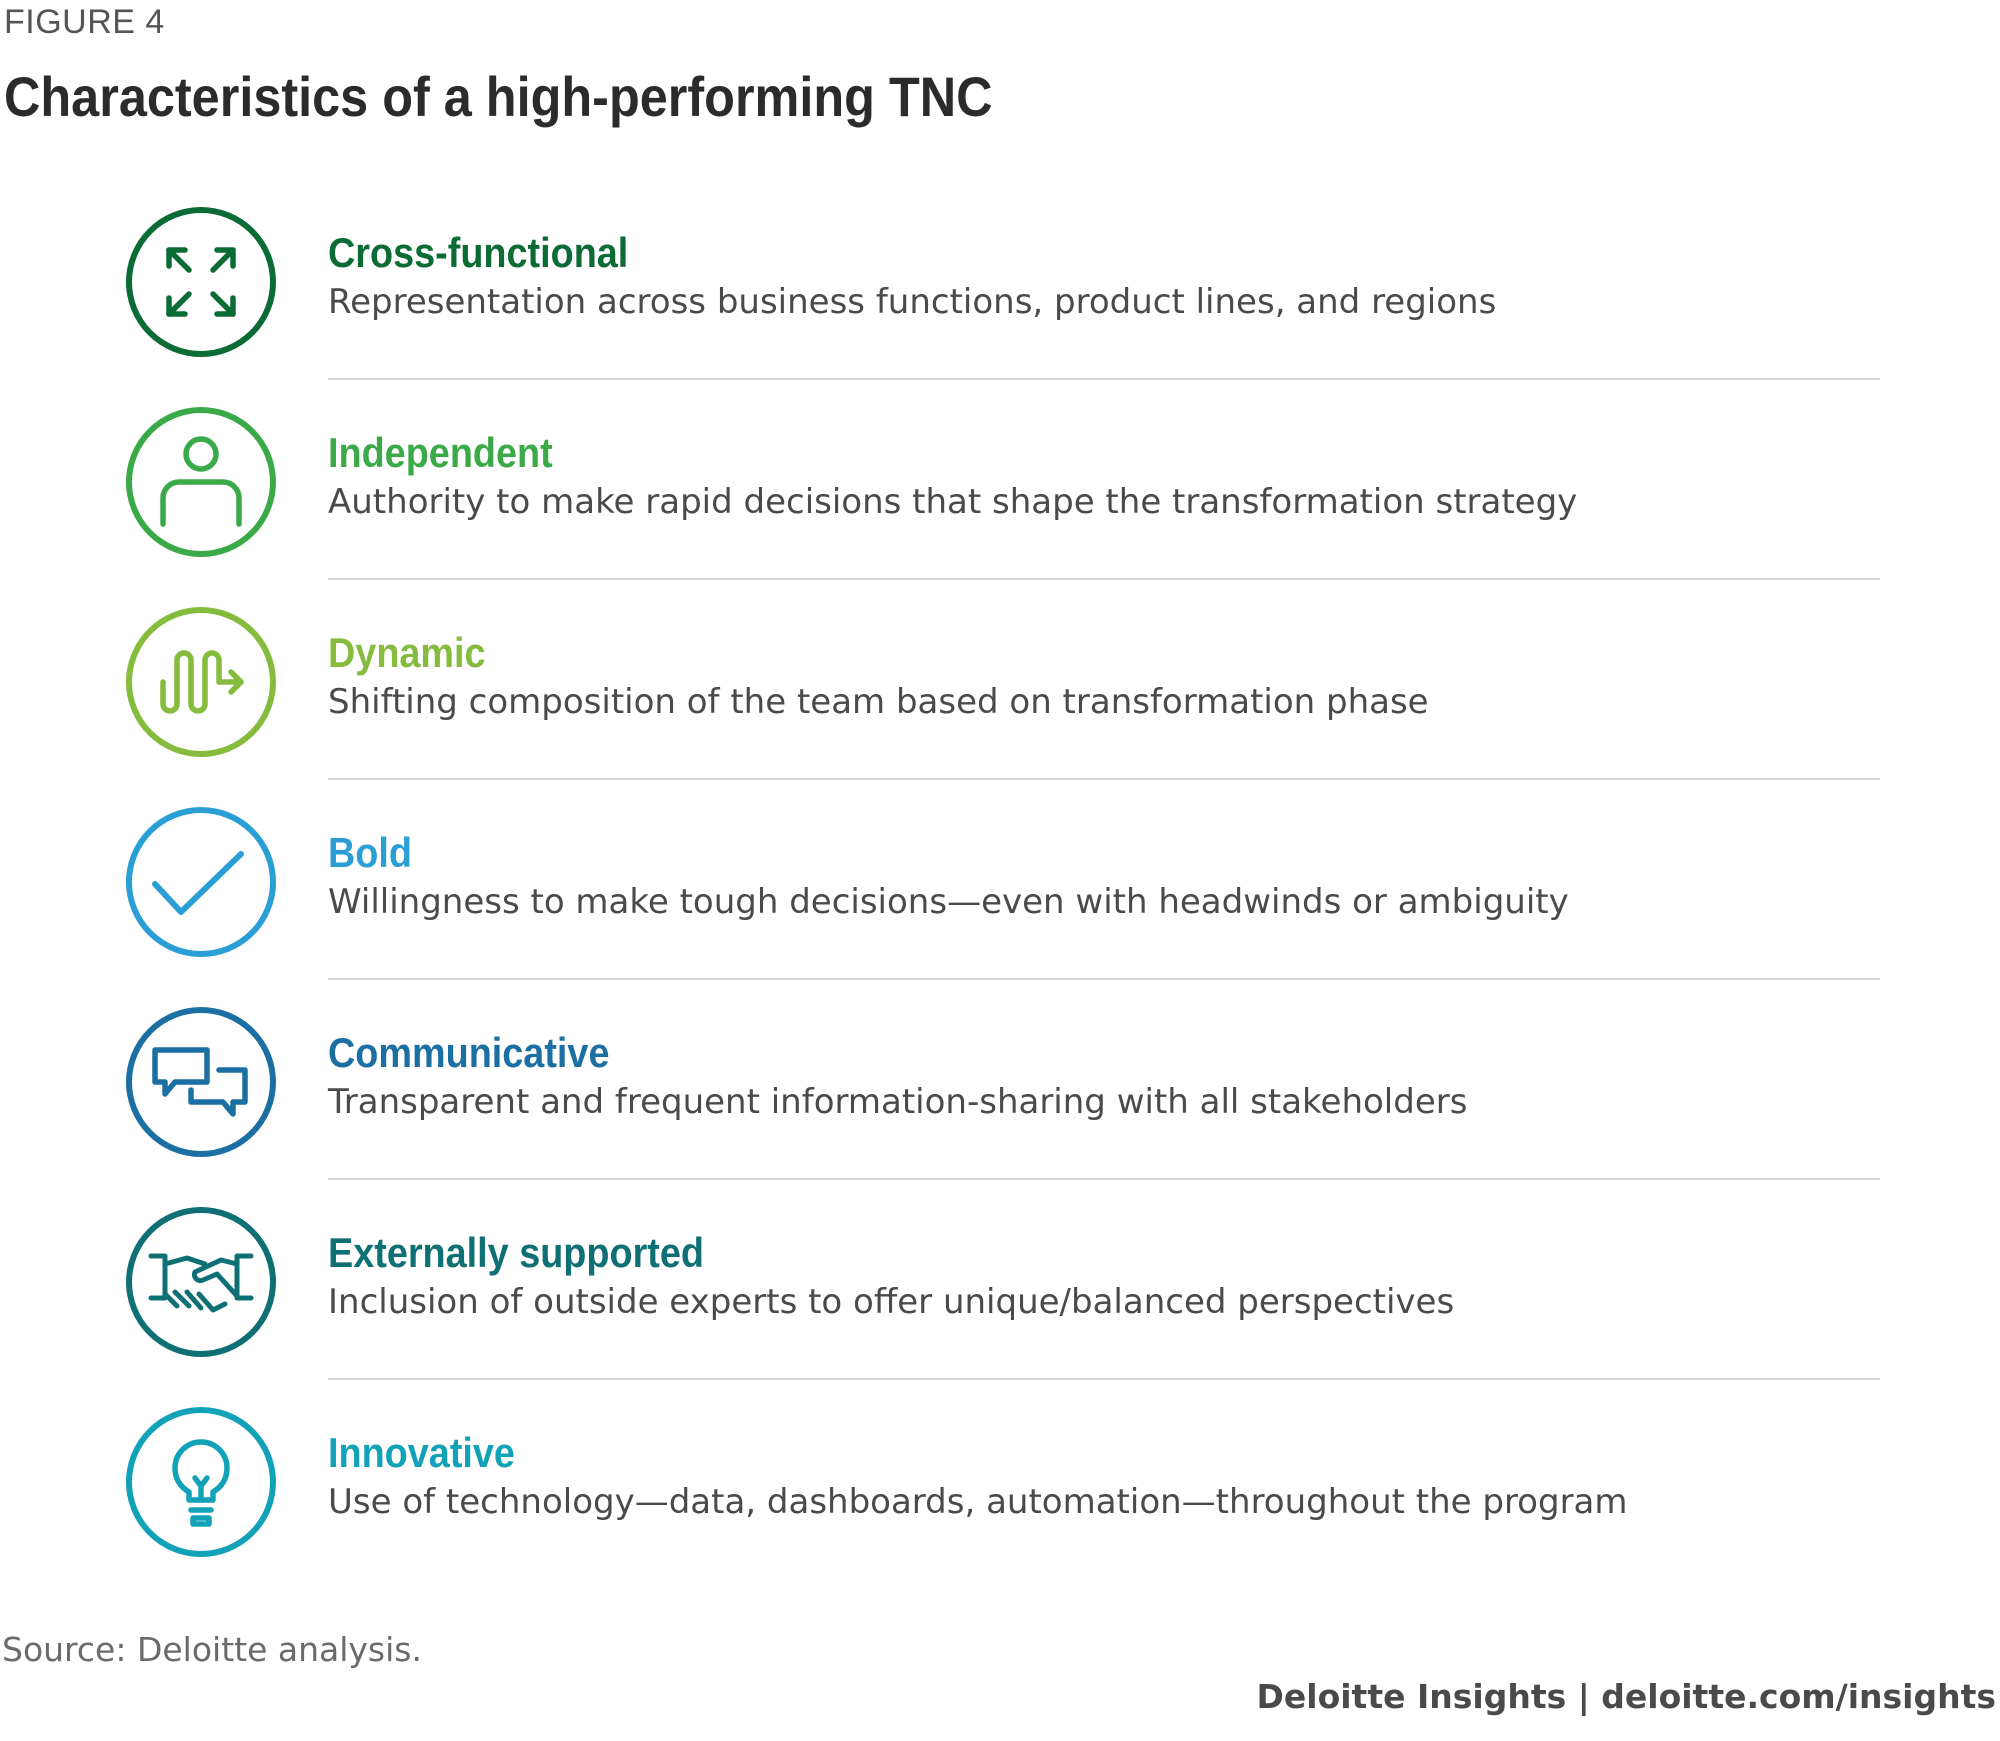 Image resolution: width=2000 pixels, height=1741 pixels. I want to click on checkmark-icon, so click(201, 882).